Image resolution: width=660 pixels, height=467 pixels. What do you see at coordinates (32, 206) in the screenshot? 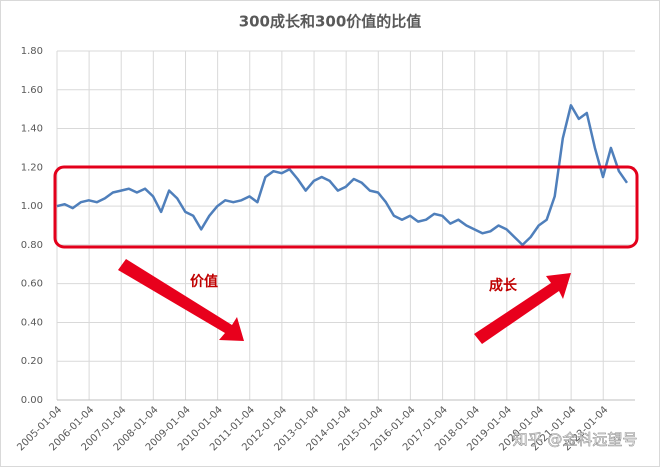
I see `y-tick-label: 1.00` at bounding box center [32, 206].